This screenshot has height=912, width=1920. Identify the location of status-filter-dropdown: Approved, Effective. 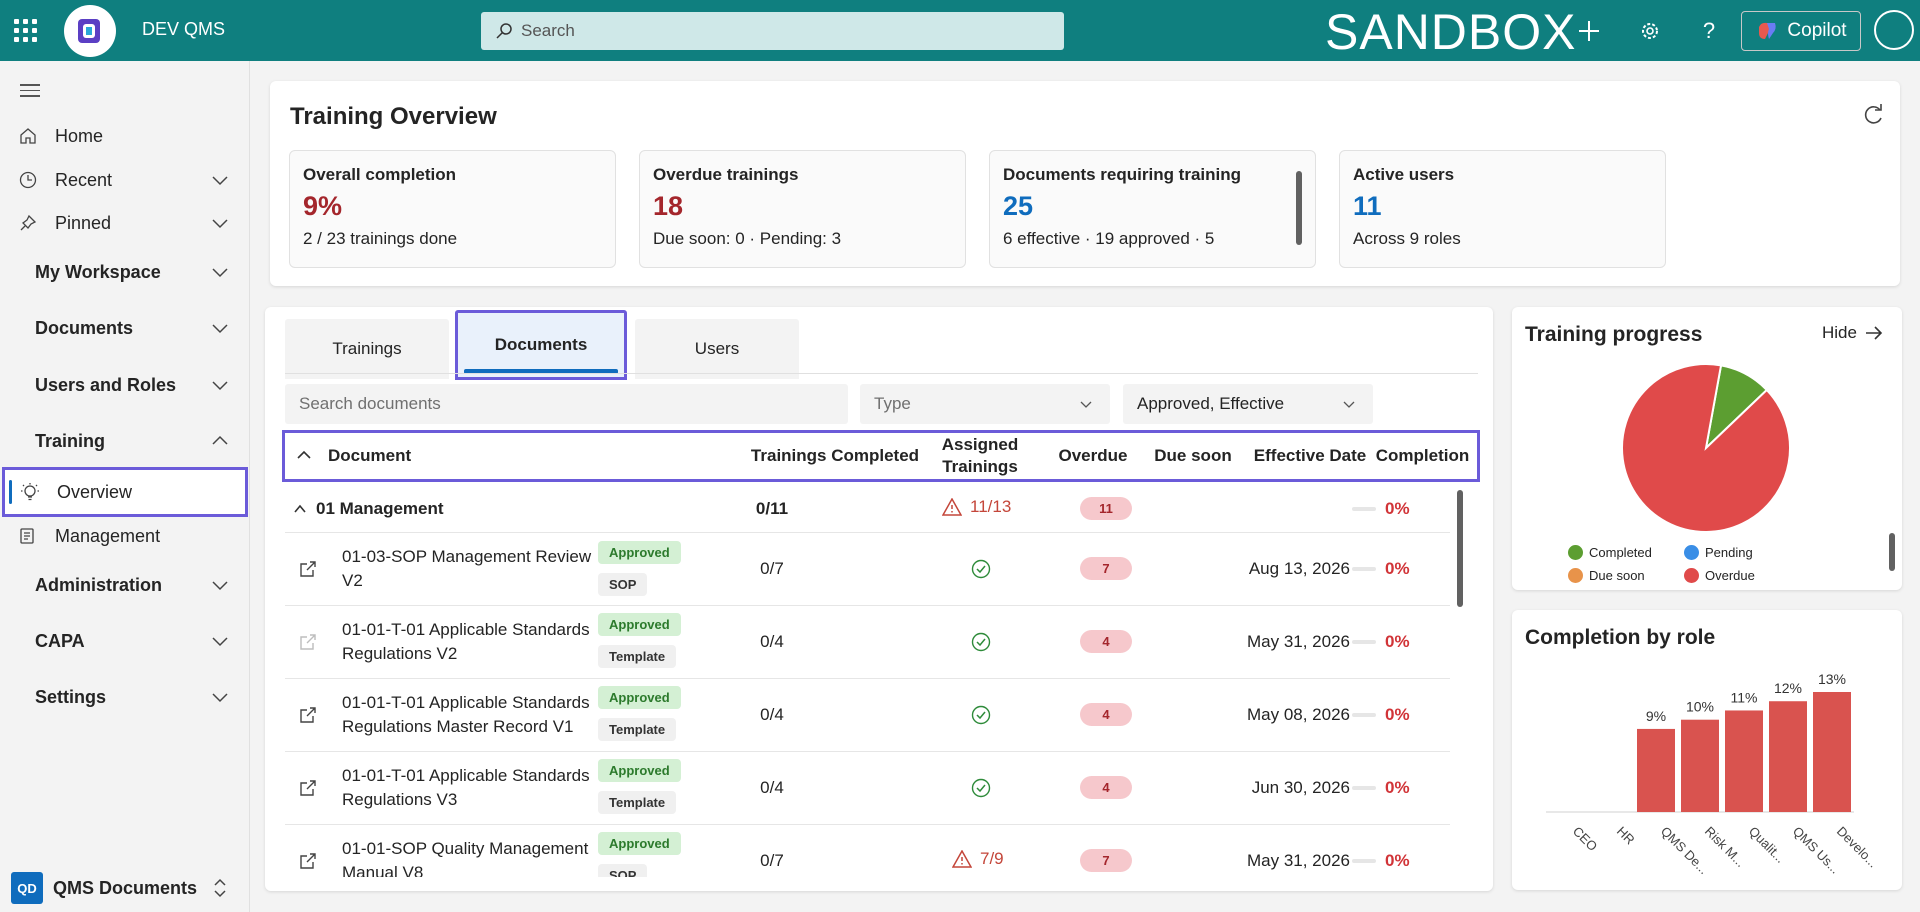
(1248, 404).